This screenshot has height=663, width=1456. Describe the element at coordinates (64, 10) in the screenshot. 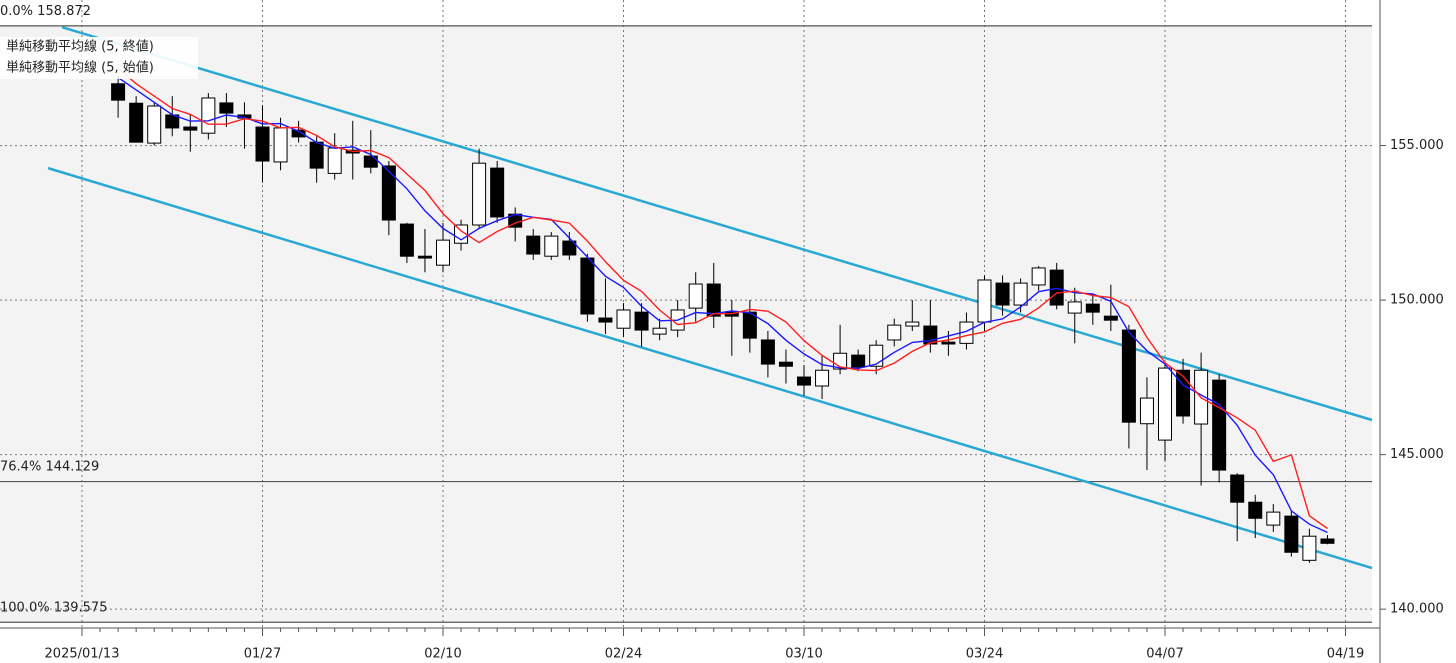

I see `fib-value: 158.872` at that location.